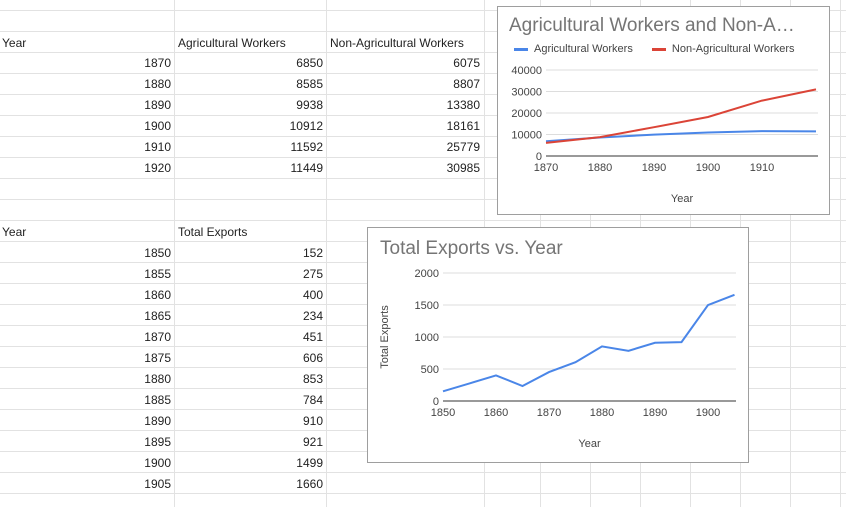 The width and height of the screenshot is (846, 507). I want to click on table-cell: 6850, so click(309, 63).